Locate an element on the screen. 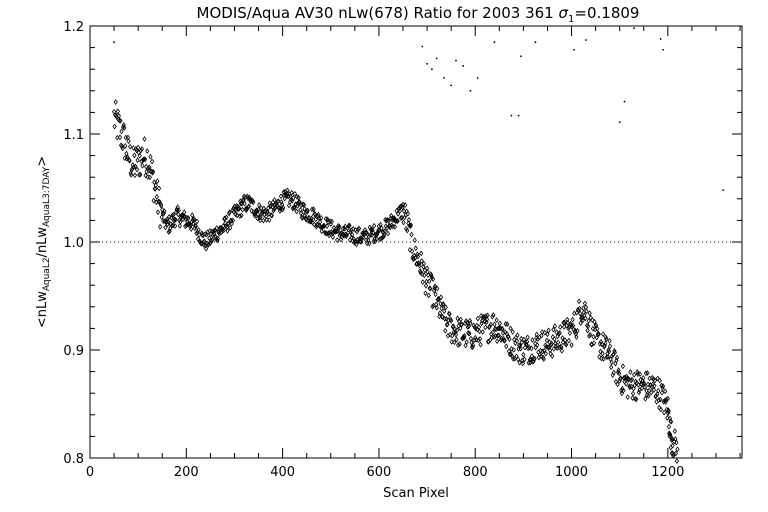 Image resolution: width=768 pixels, height=512 pixels. x-axis-label: Scan Pixel is located at coordinates (416, 493).